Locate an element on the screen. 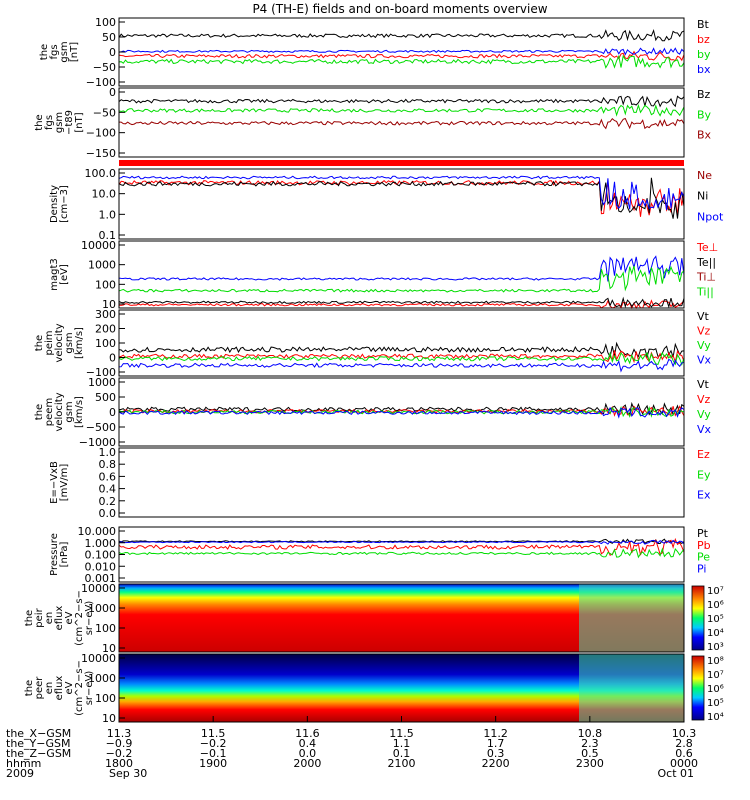 The height and width of the screenshot is (800, 750). y-tick-label: 0.0 is located at coordinates (108, 513).